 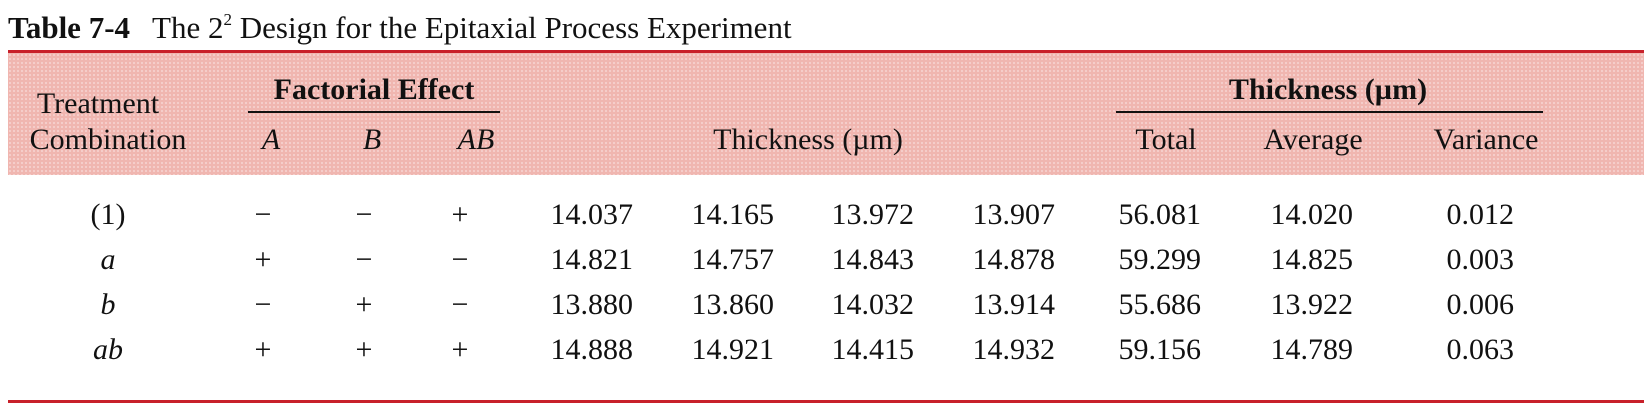 What do you see at coordinates (873, 349) in the screenshot?
I see `cell-obs-3: 14.415` at bounding box center [873, 349].